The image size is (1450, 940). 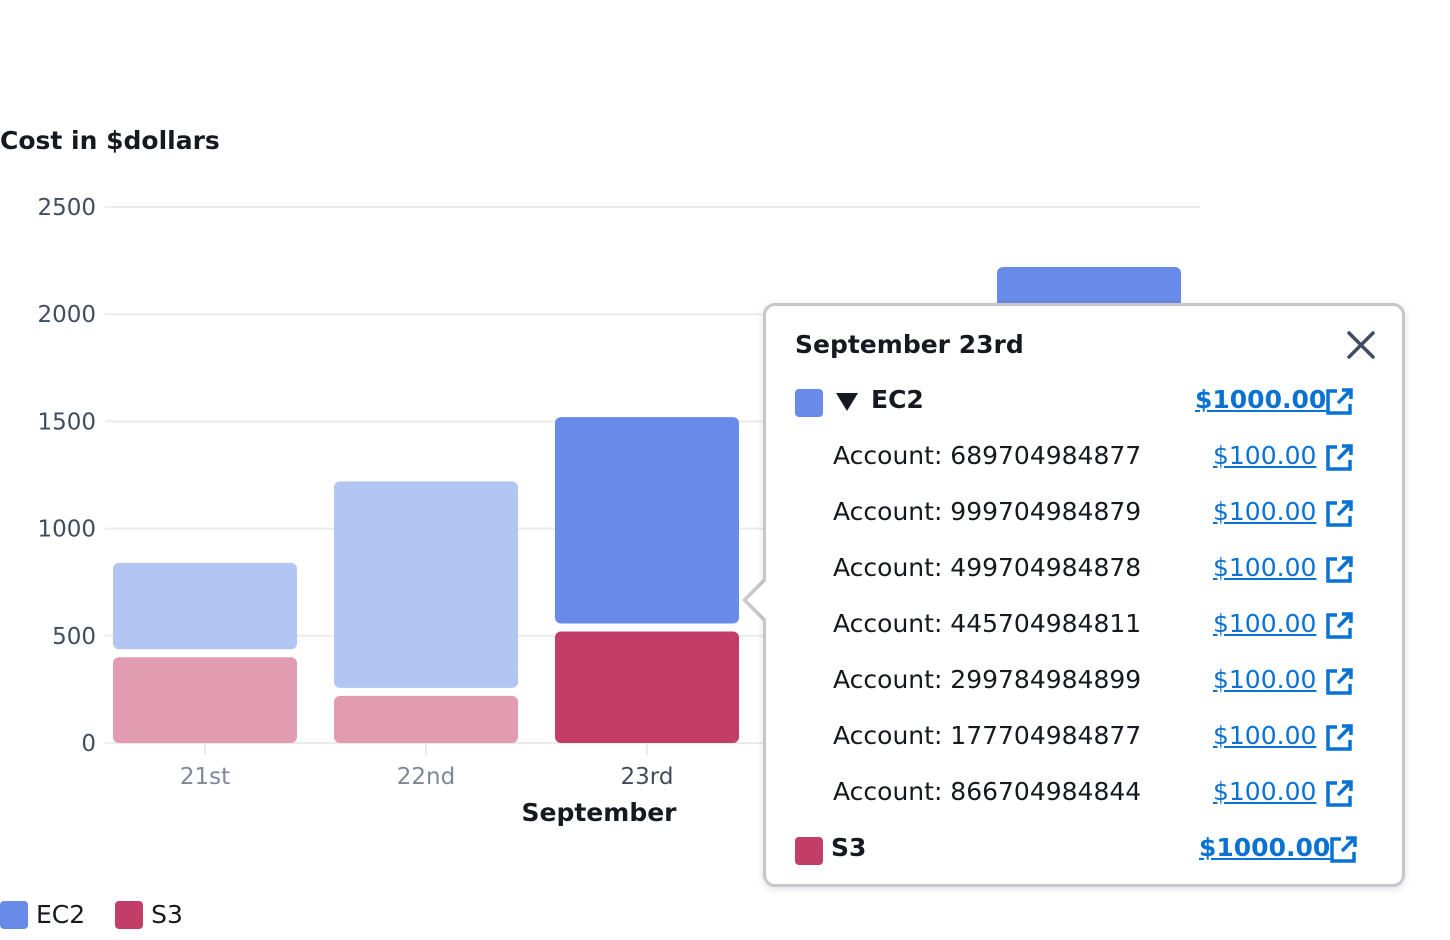 I want to click on popover-row-s3: S3 $1000.00, so click(x=1084, y=849).